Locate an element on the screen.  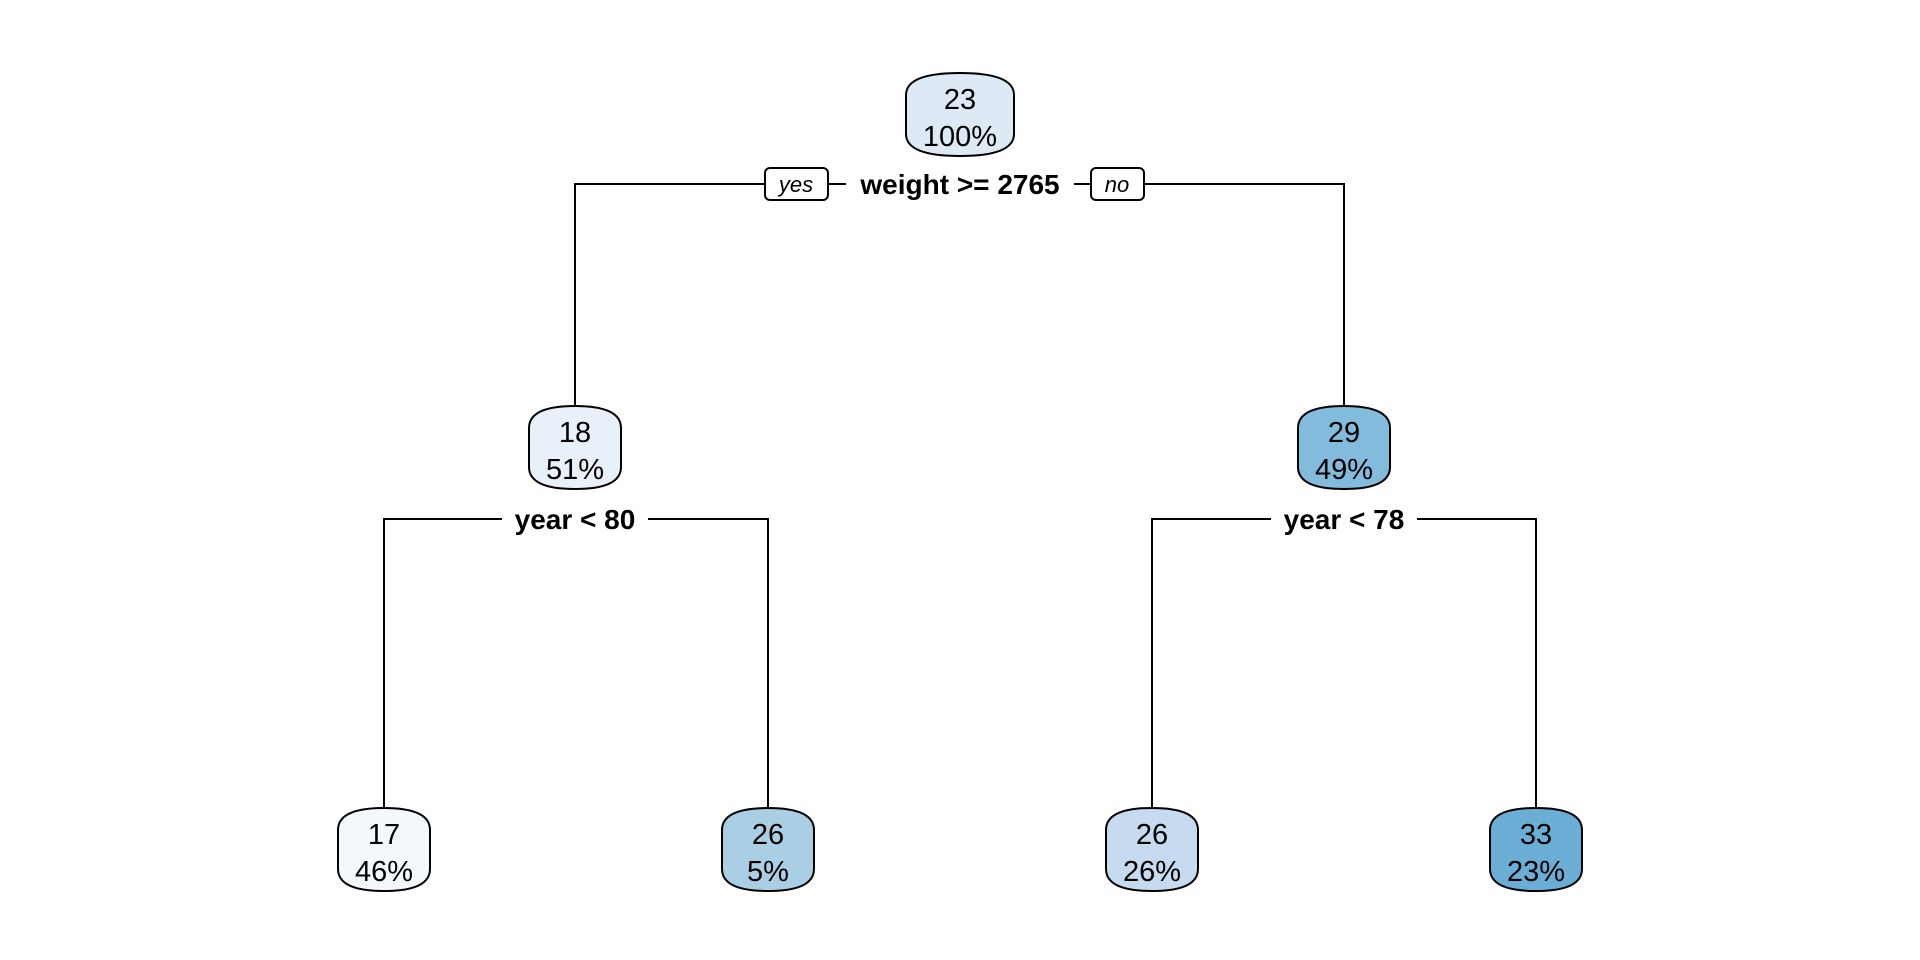
node-value: 17 is located at coordinates (384, 835).